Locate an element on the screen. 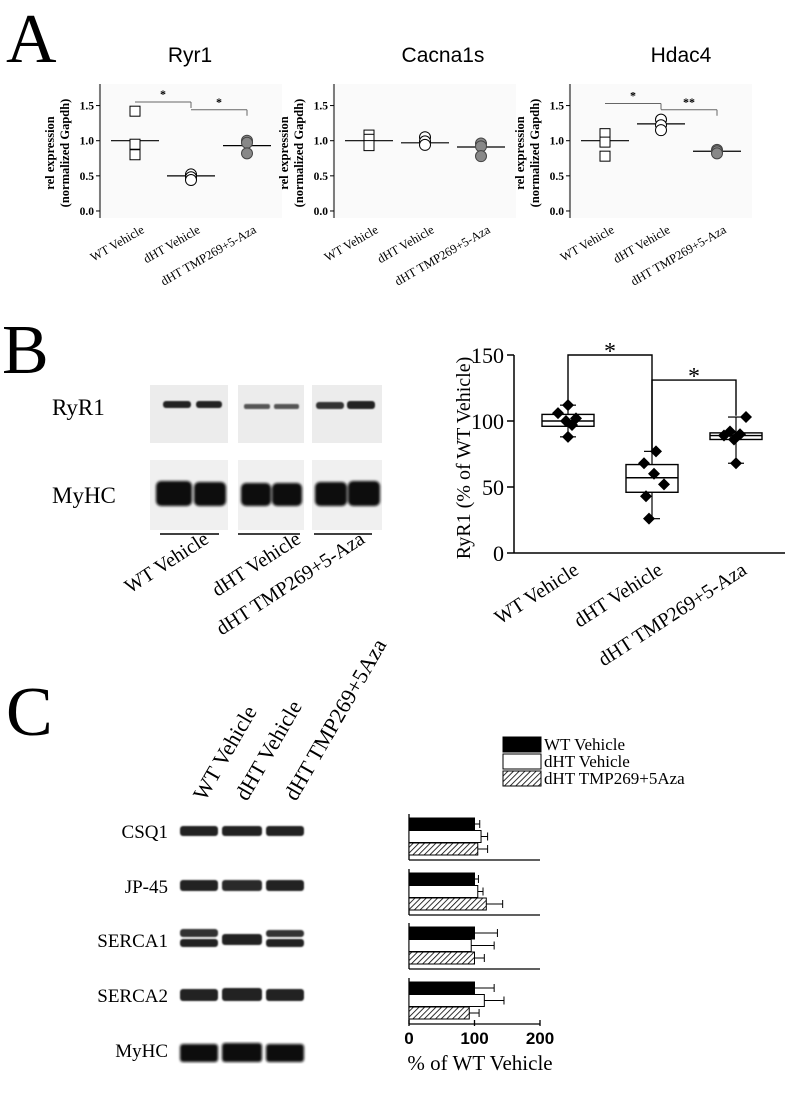  panel-letter-a: A is located at coordinates (31, 39).